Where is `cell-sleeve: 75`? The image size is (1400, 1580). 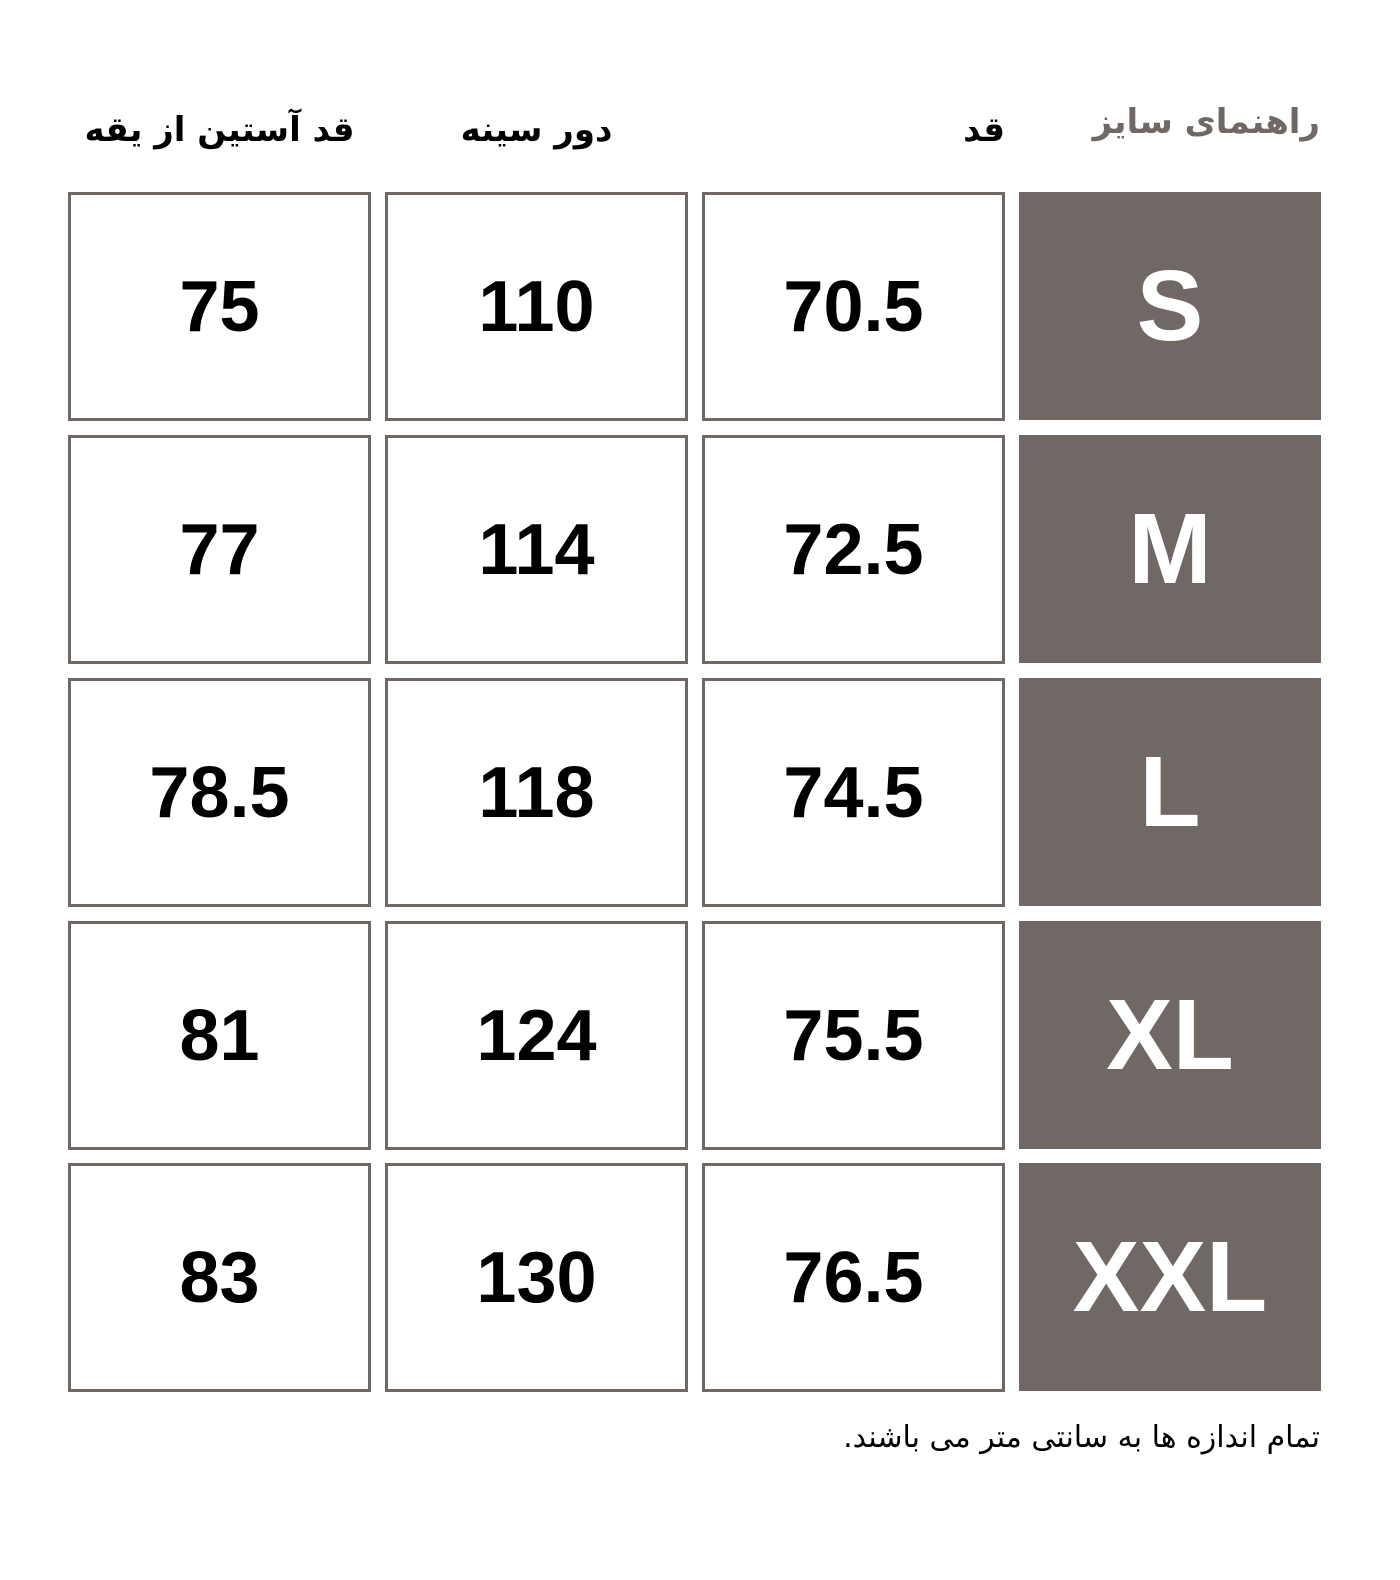 cell-sleeve: 75 is located at coordinates (219, 306).